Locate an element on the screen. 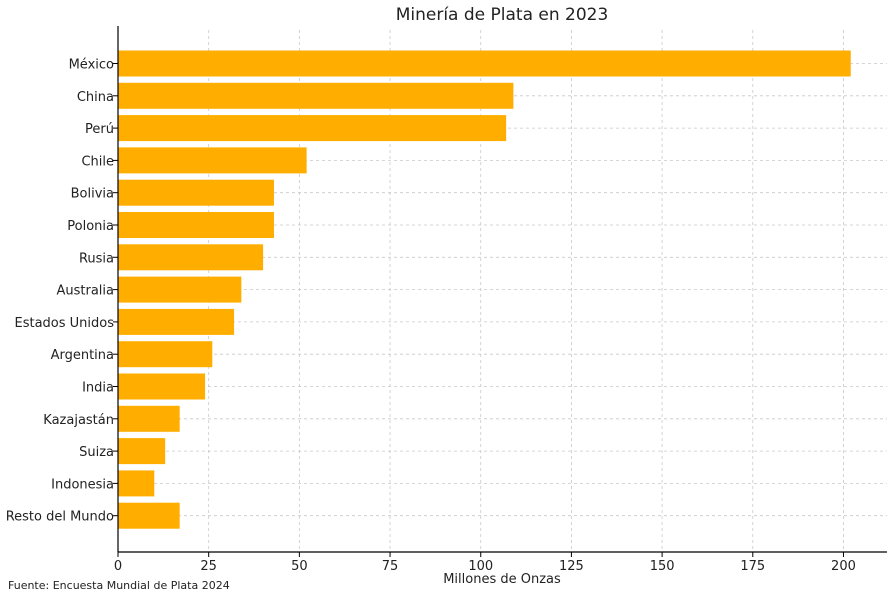  category-label: Bolivia is located at coordinates (92, 194).